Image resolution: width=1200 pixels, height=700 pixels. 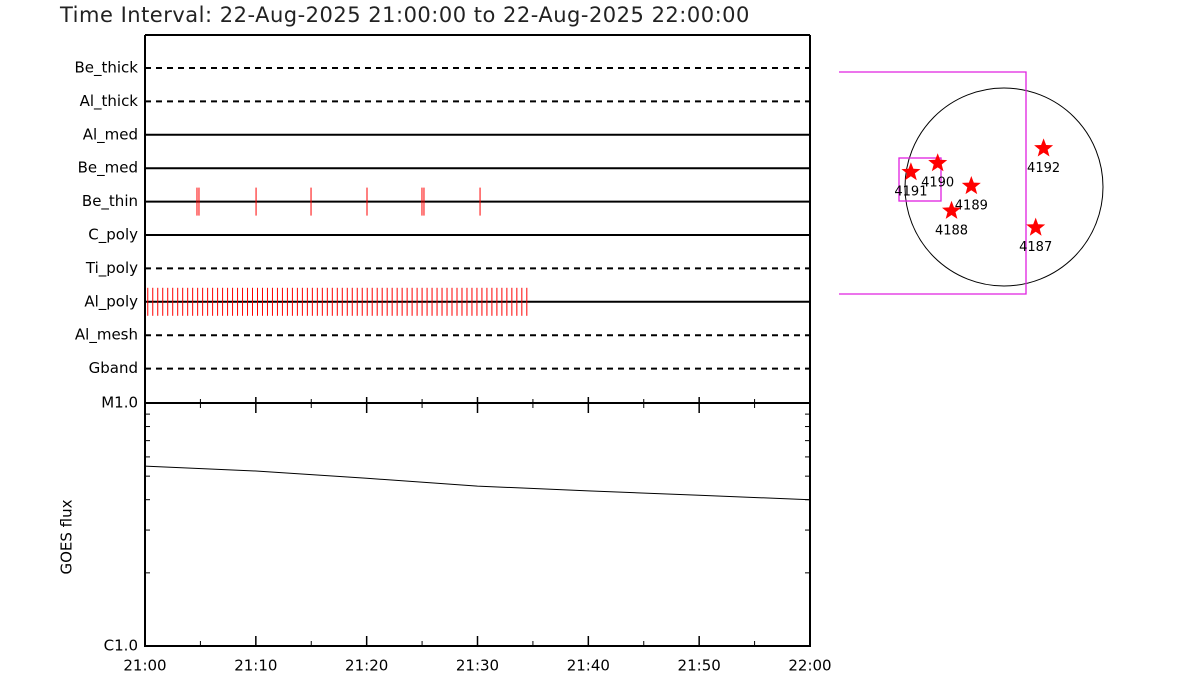 I want to click on filter-label: Be_thick, so click(x=106, y=68).